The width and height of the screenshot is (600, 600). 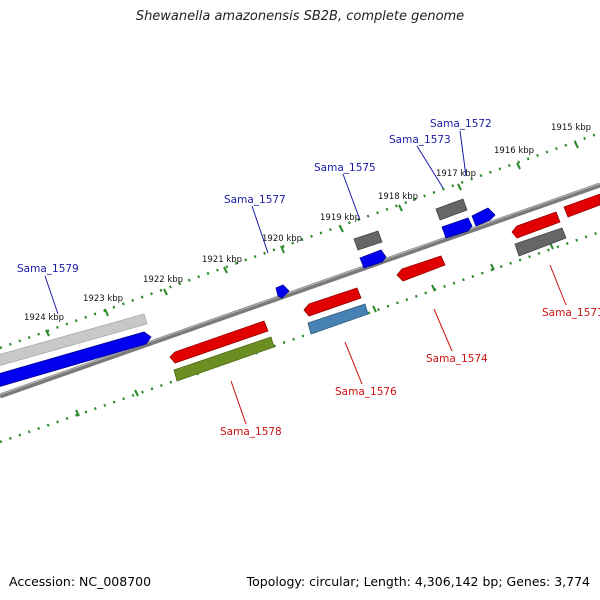 I want to click on kbp-label: 1924 kbp, so click(x=44, y=318).